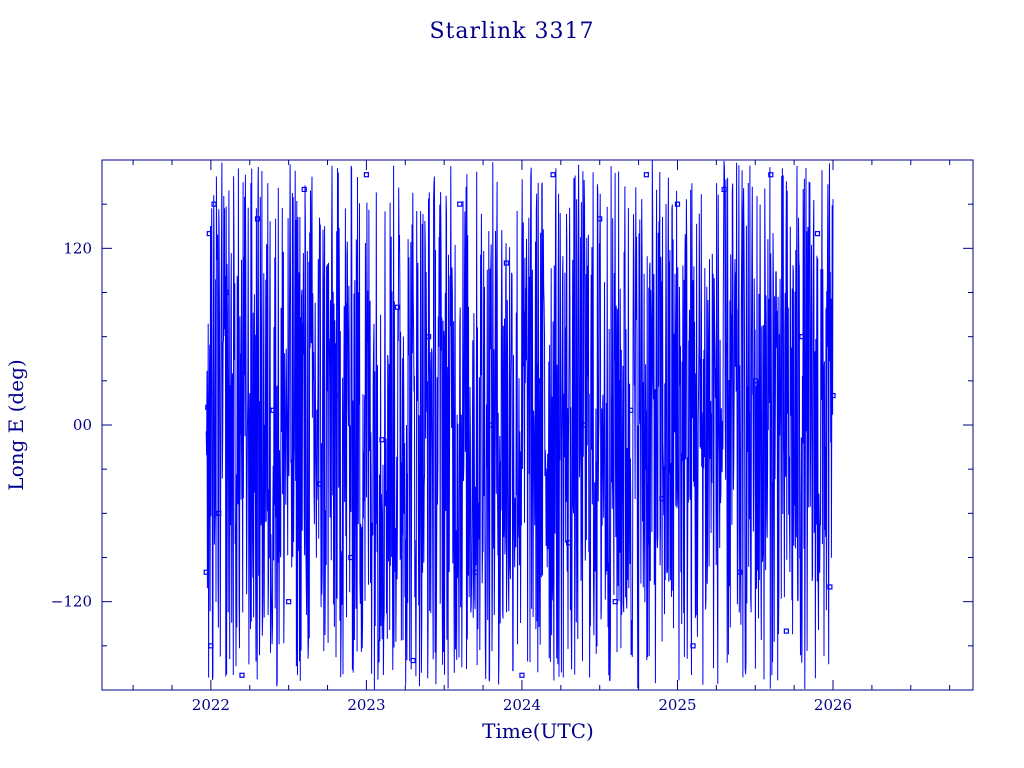 Image resolution: width=1024 pixels, height=768 pixels. What do you see at coordinates (71, 602) in the screenshot?
I see `y-tick-label: −120` at bounding box center [71, 602].